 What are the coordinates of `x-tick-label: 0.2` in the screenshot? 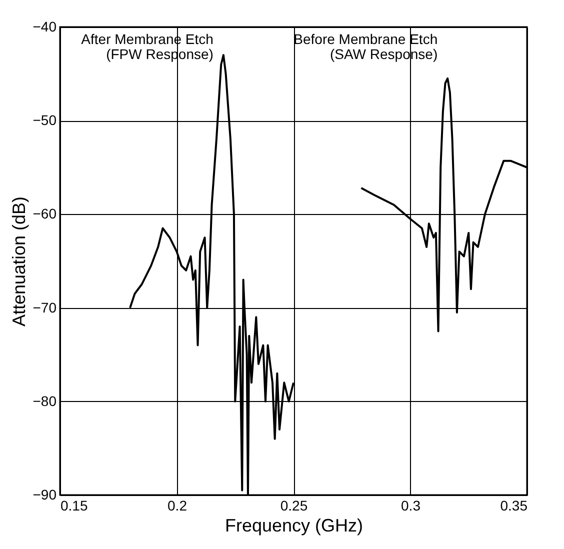 It's located at (178, 506).